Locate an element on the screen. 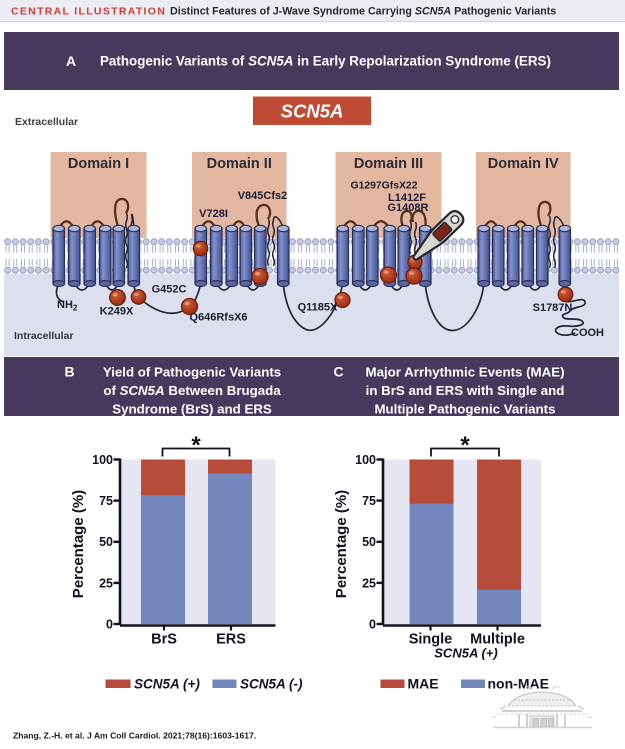 The width and height of the screenshot is (625, 749). svg-text: B is located at coordinates (70, 372).